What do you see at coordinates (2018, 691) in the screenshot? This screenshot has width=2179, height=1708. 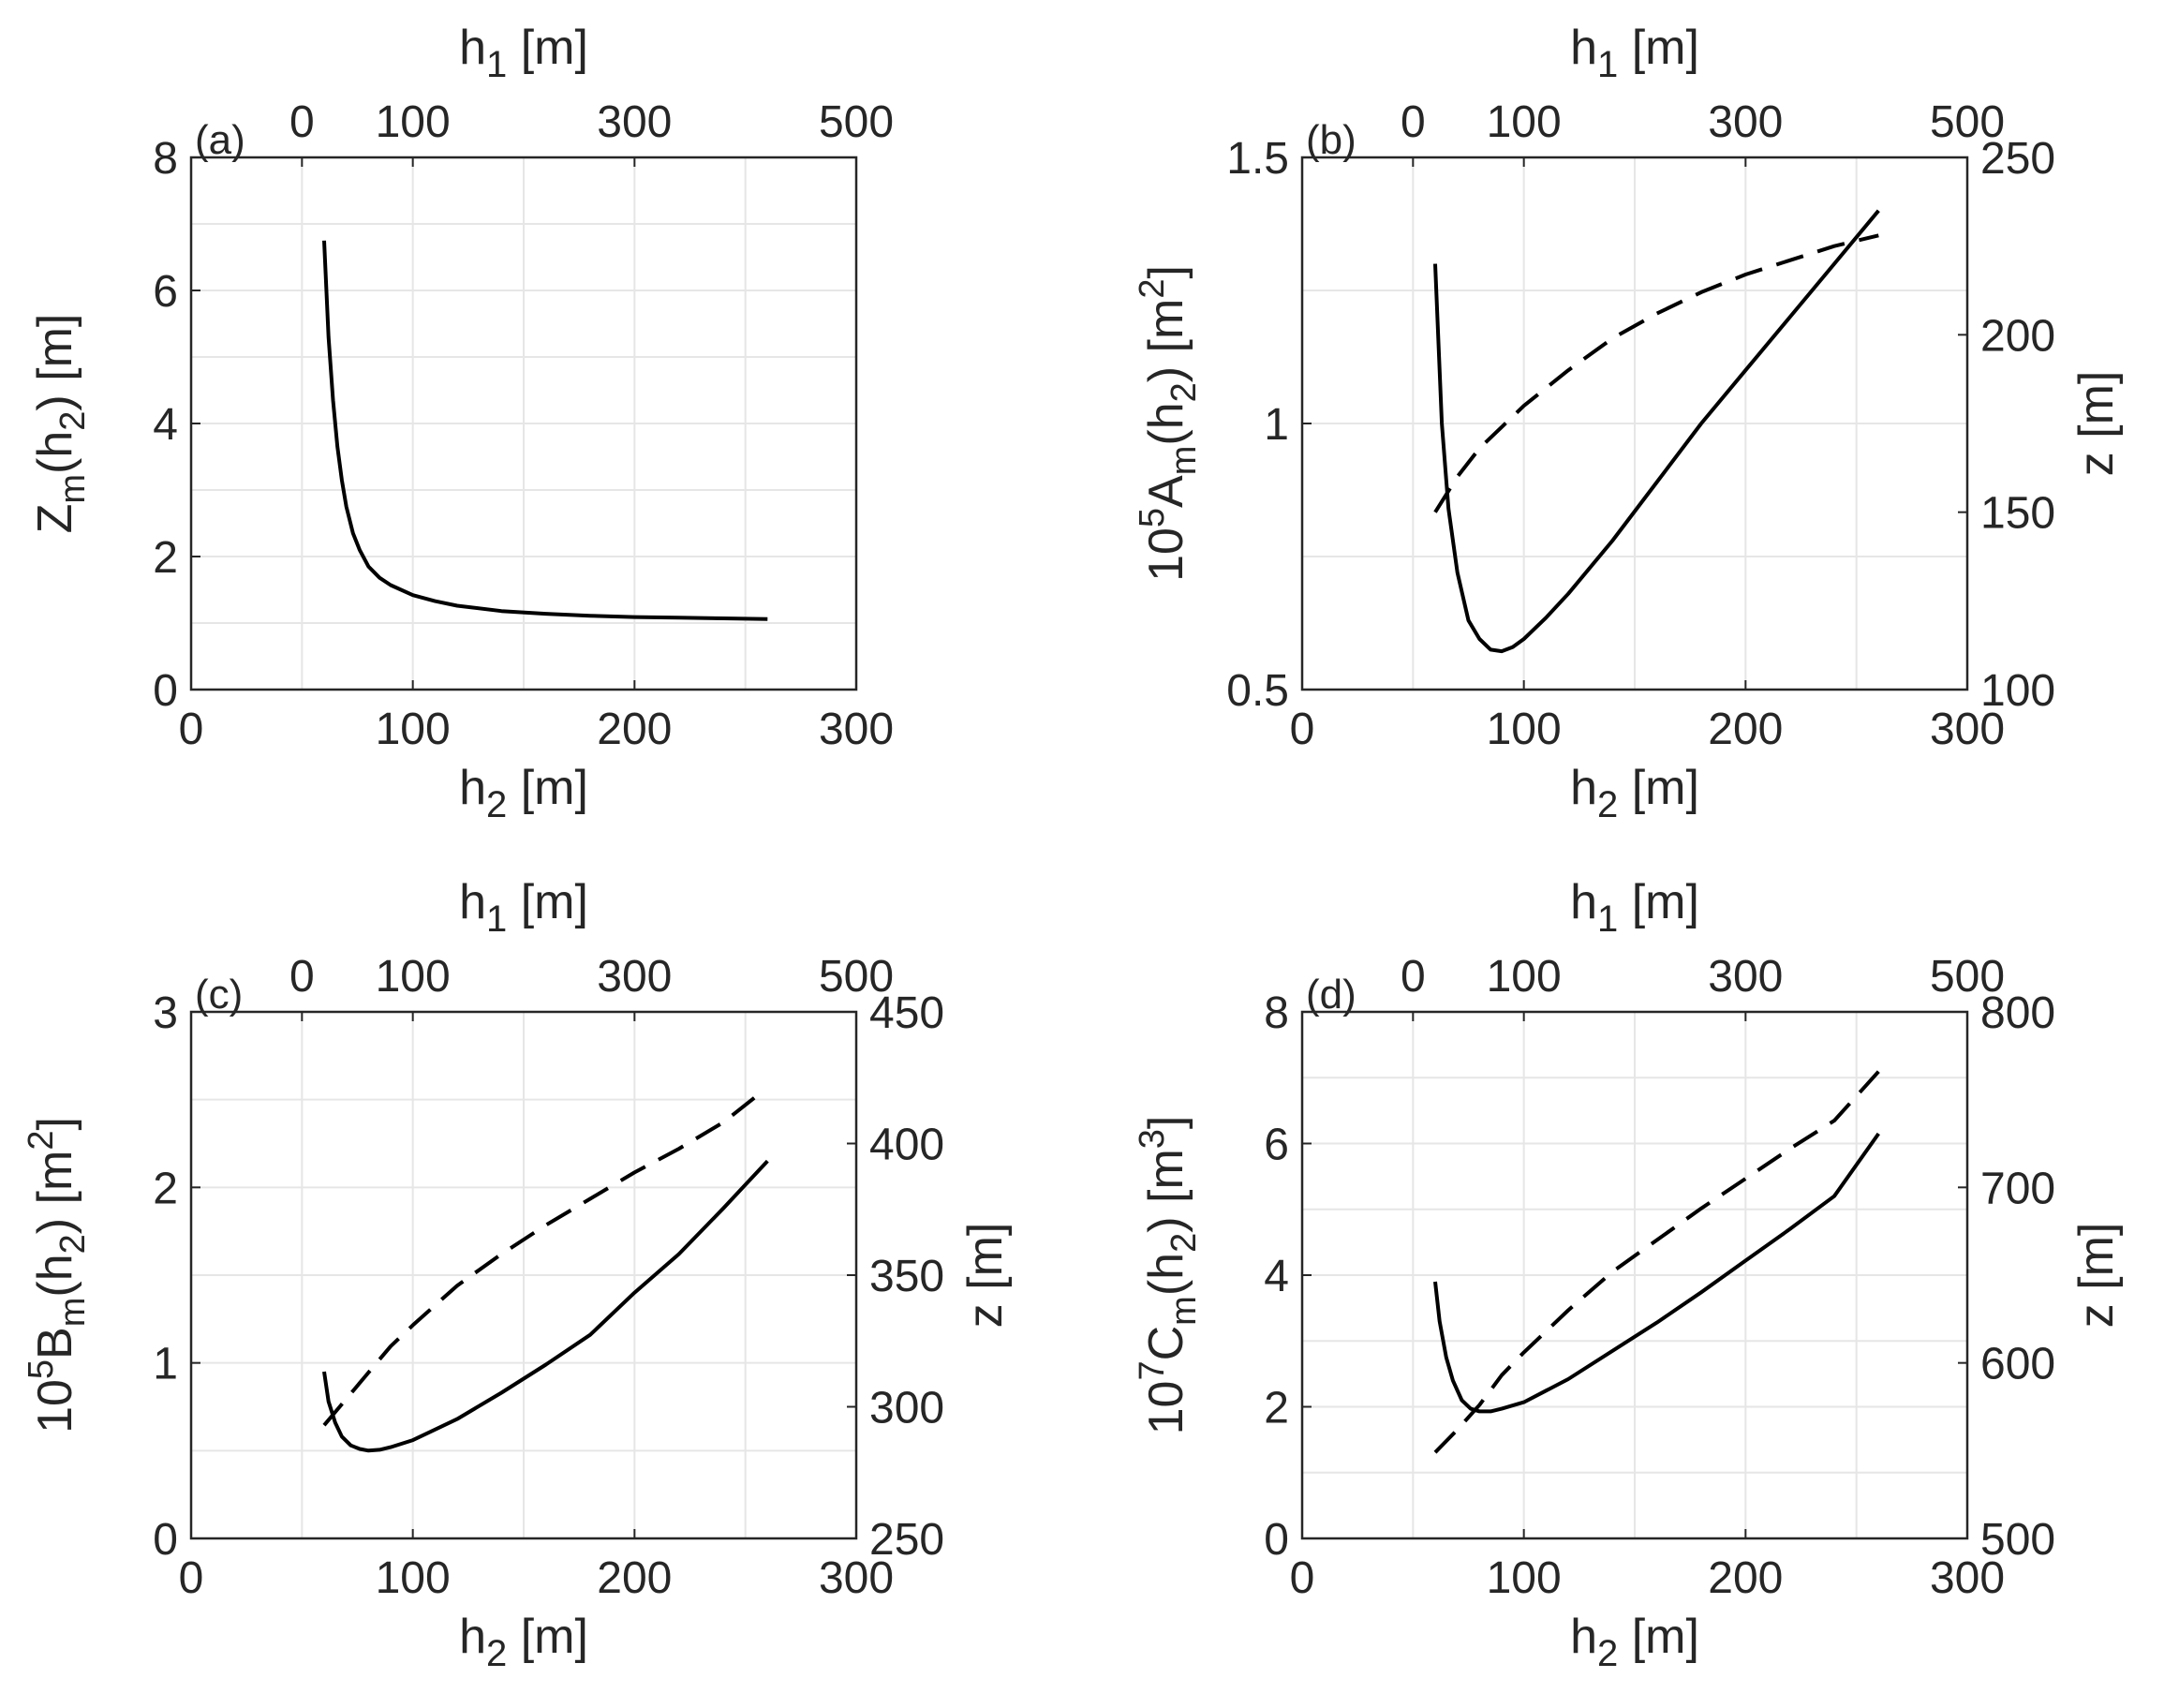 I see `y2-tick-label: 100` at bounding box center [2018, 691].